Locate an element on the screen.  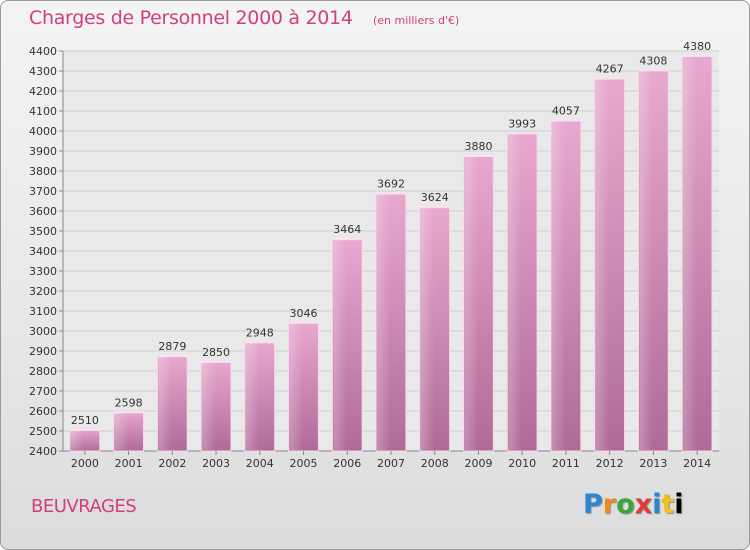
data-label: 4380 is located at coordinates (697, 46).